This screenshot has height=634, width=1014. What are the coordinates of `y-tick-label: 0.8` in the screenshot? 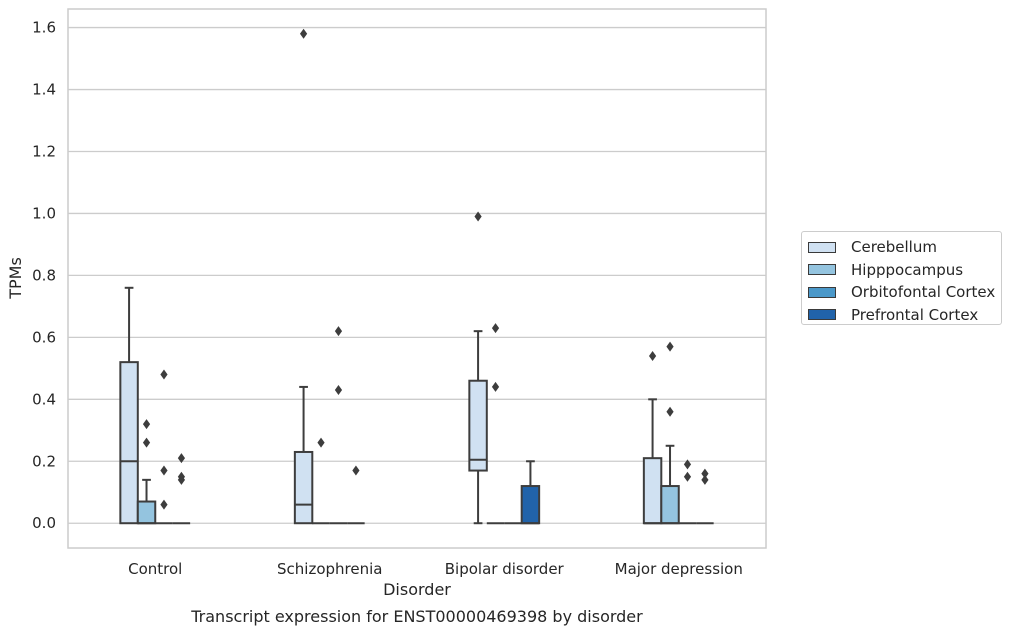 It's located at (44, 275).